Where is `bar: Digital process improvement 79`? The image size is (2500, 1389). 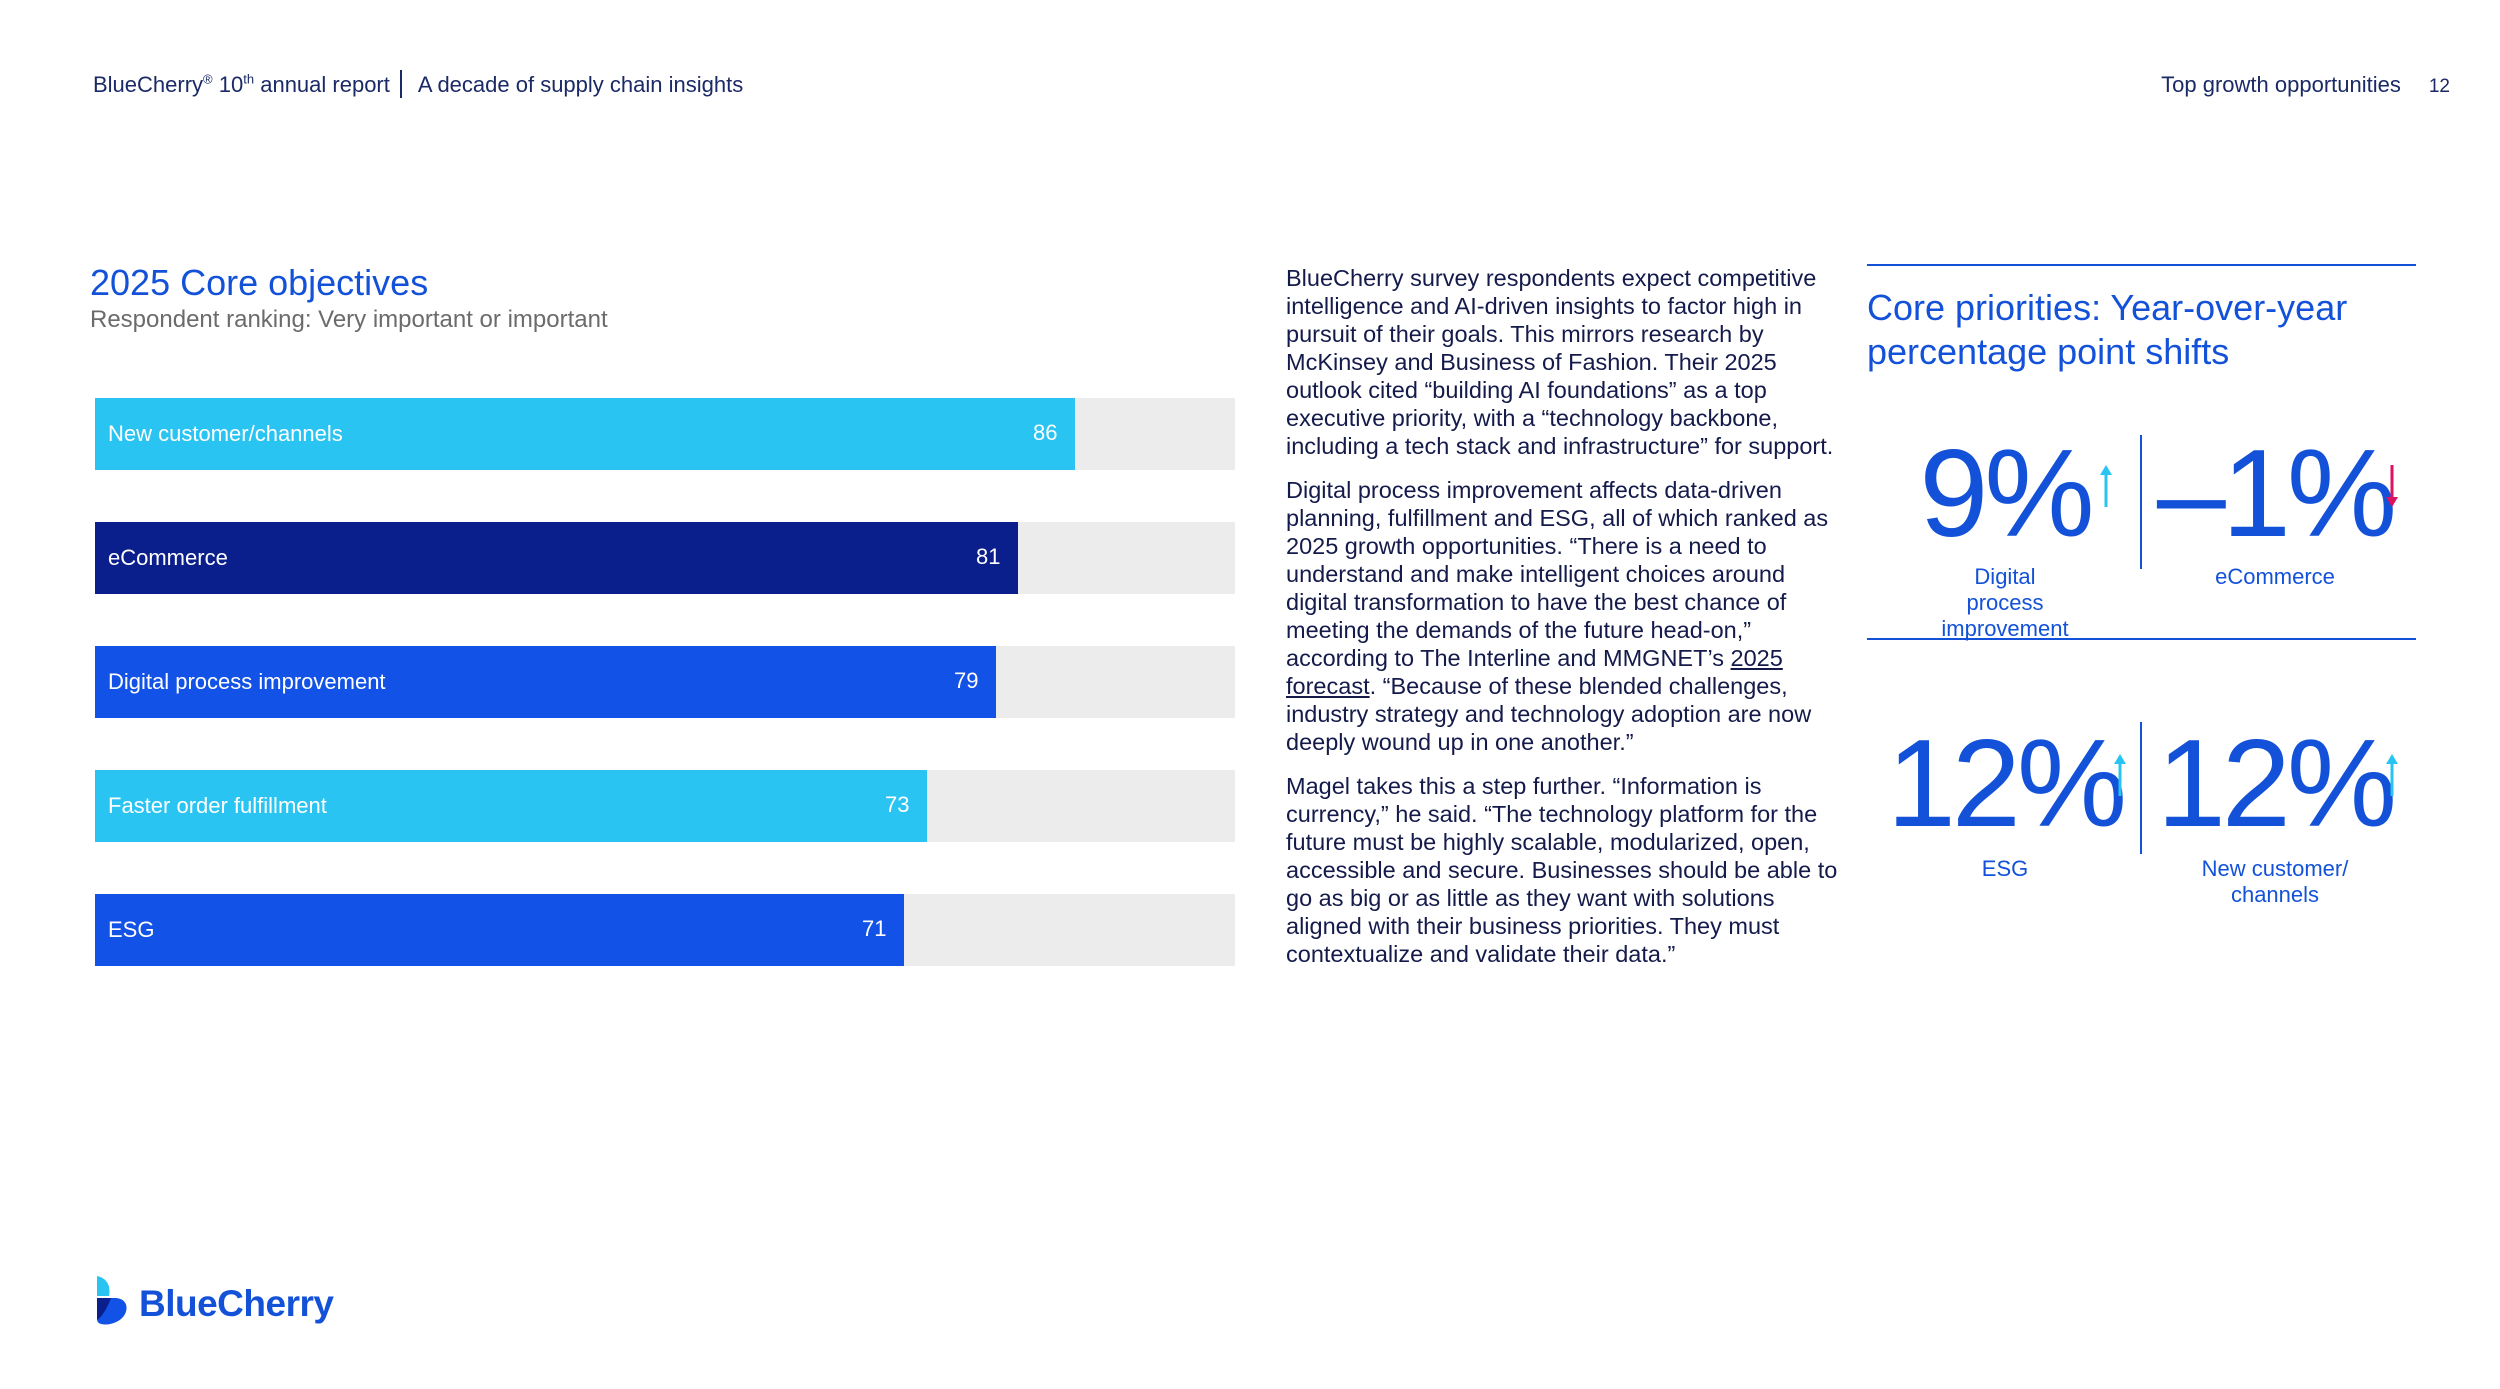
bar: Digital process improvement 79 is located at coordinates (545, 682).